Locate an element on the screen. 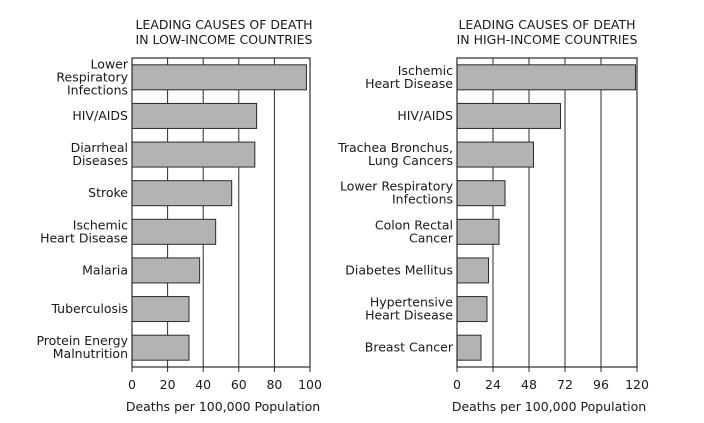 The height and width of the screenshot is (423, 704). low-category-label: HIV/AIDS is located at coordinates (100, 115).